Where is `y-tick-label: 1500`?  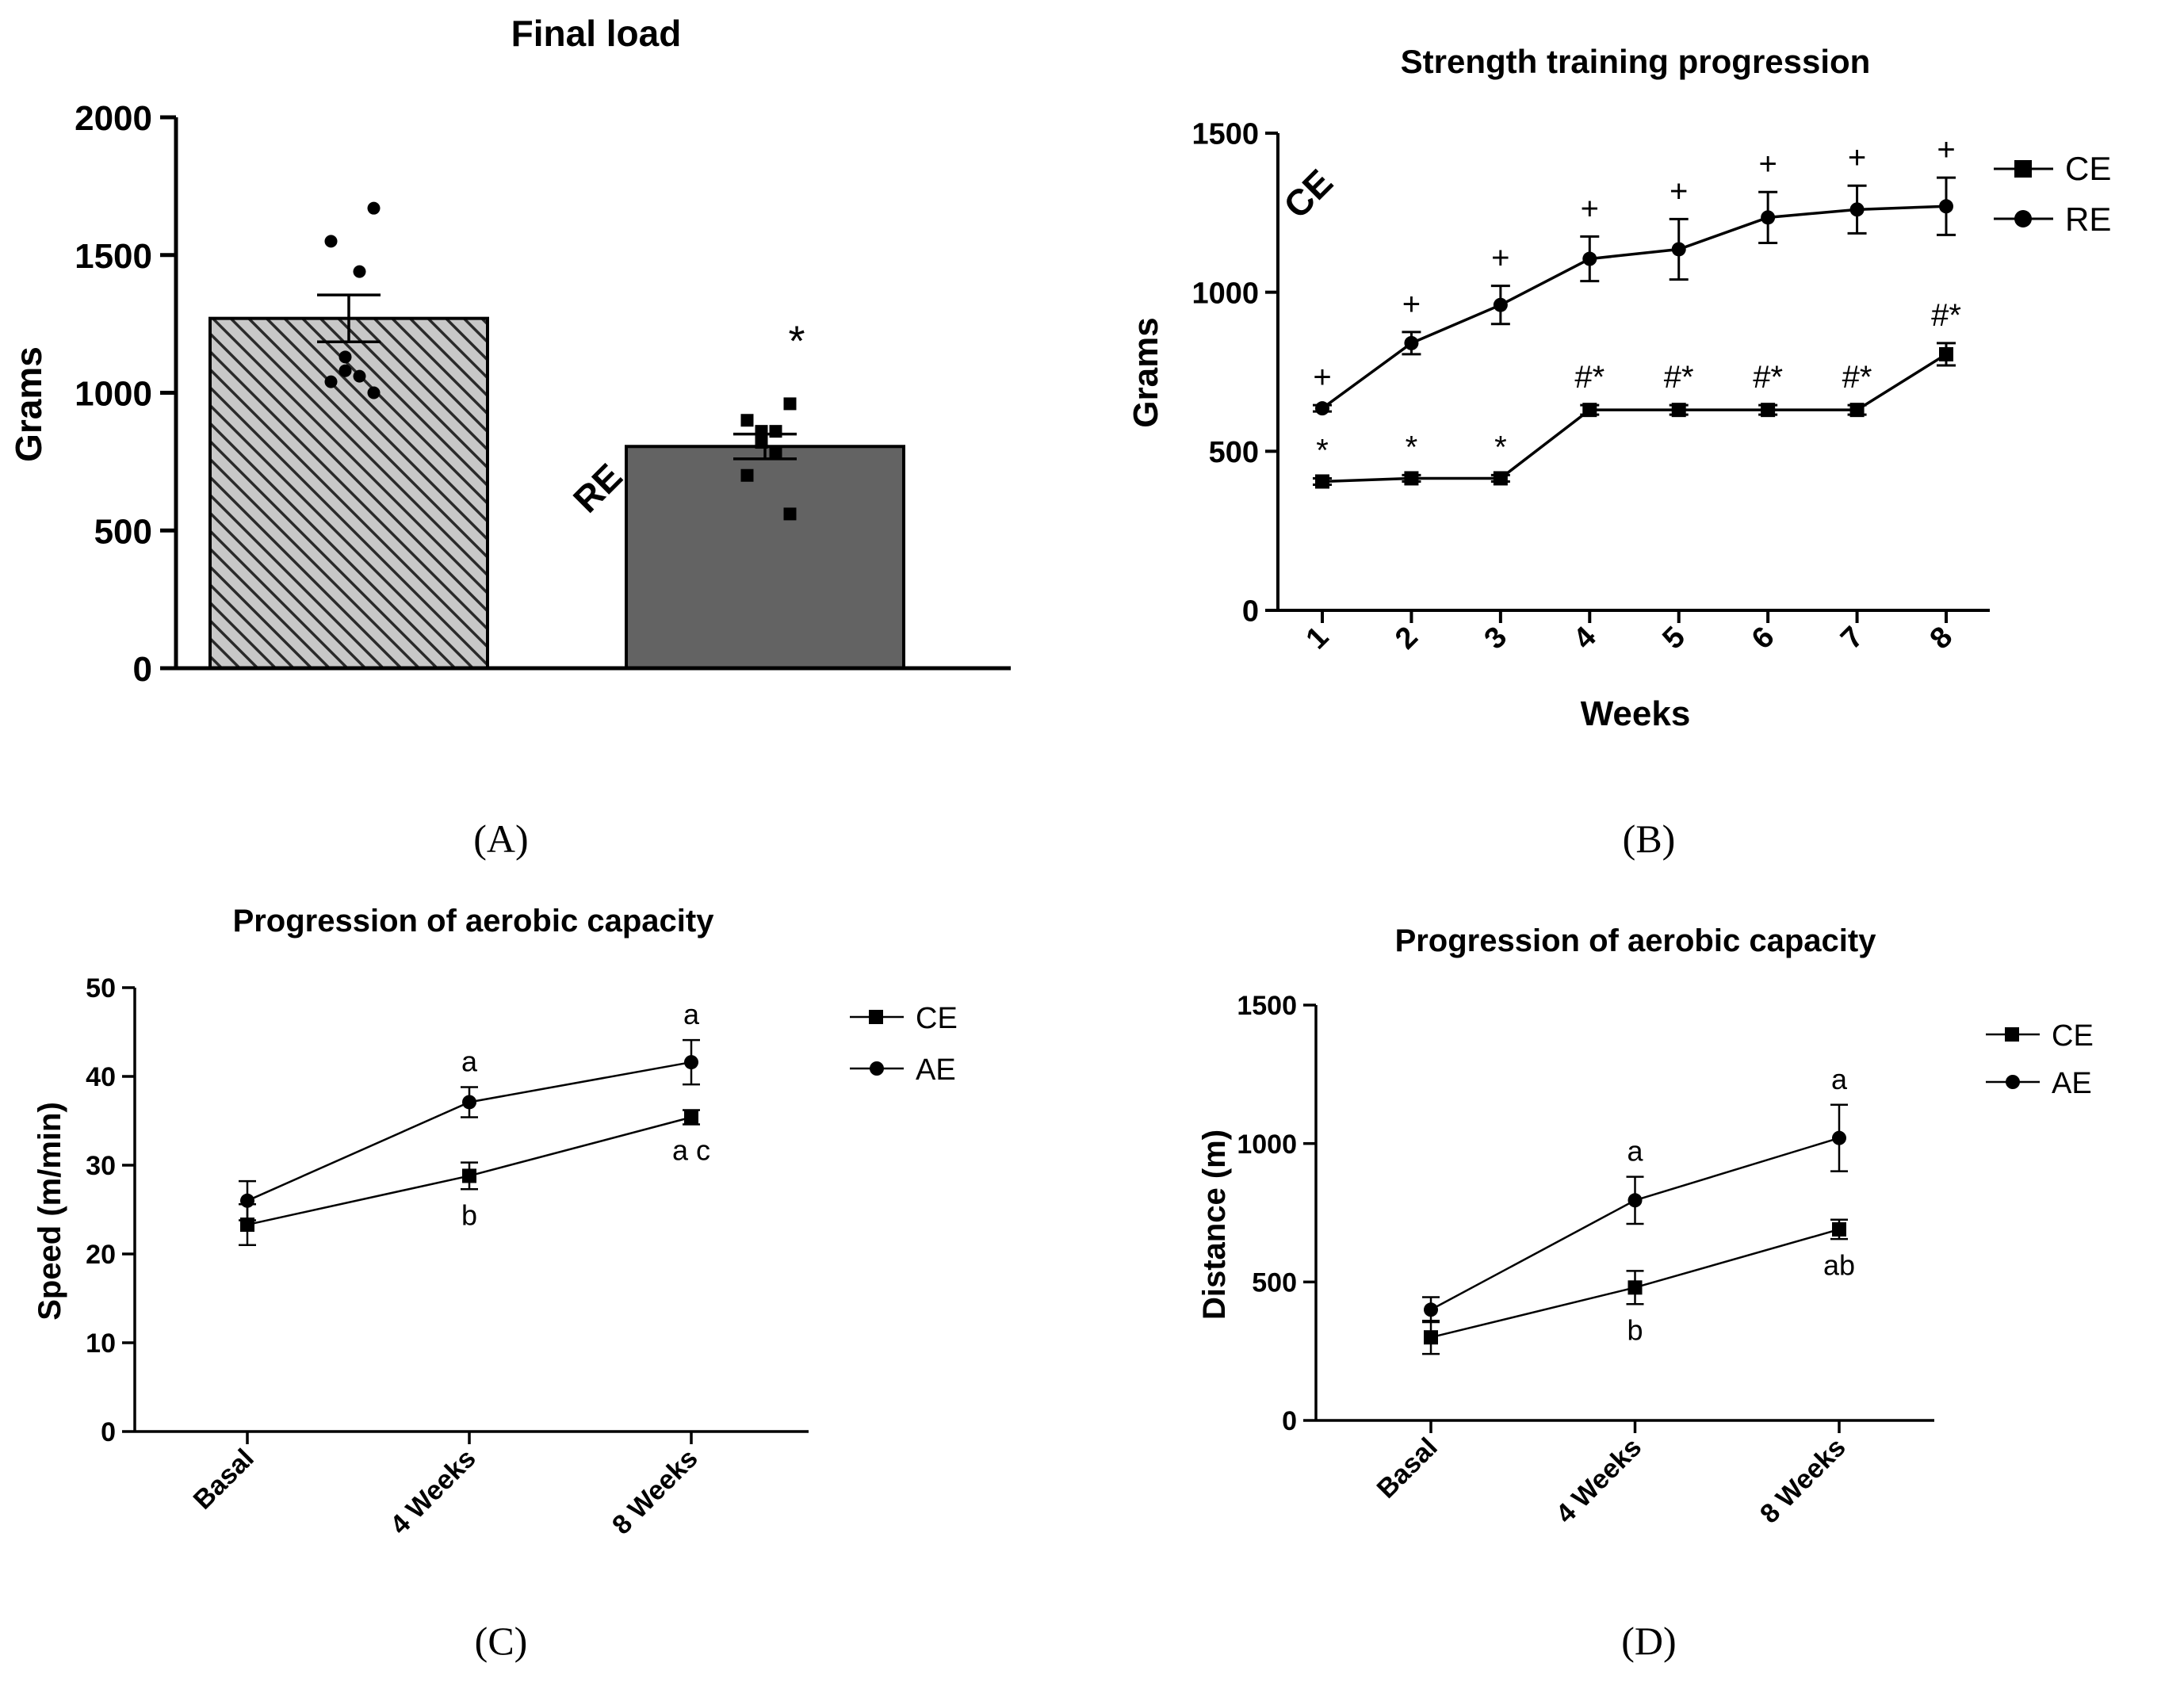 y-tick-label: 1500 is located at coordinates (113, 257).